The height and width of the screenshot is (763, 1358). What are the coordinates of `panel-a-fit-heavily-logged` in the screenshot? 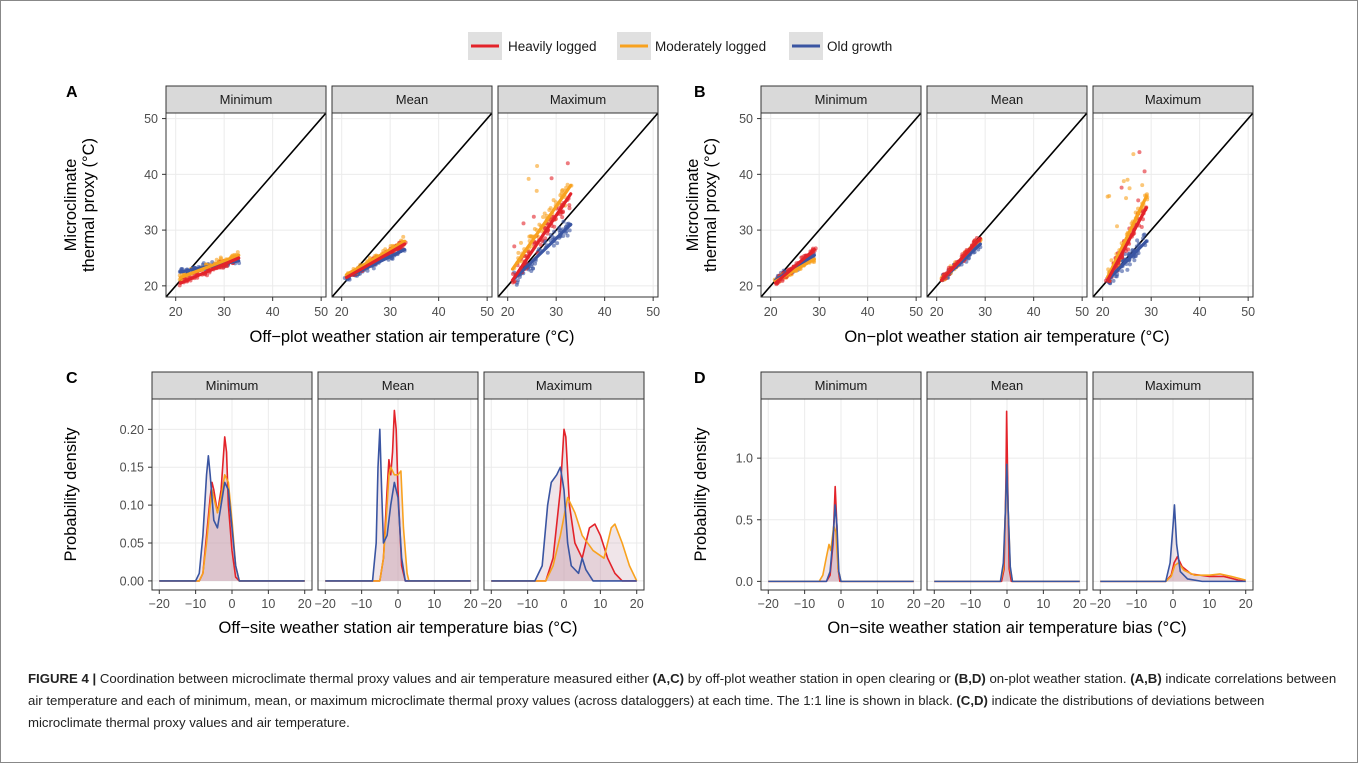 It's located at (375, 261).